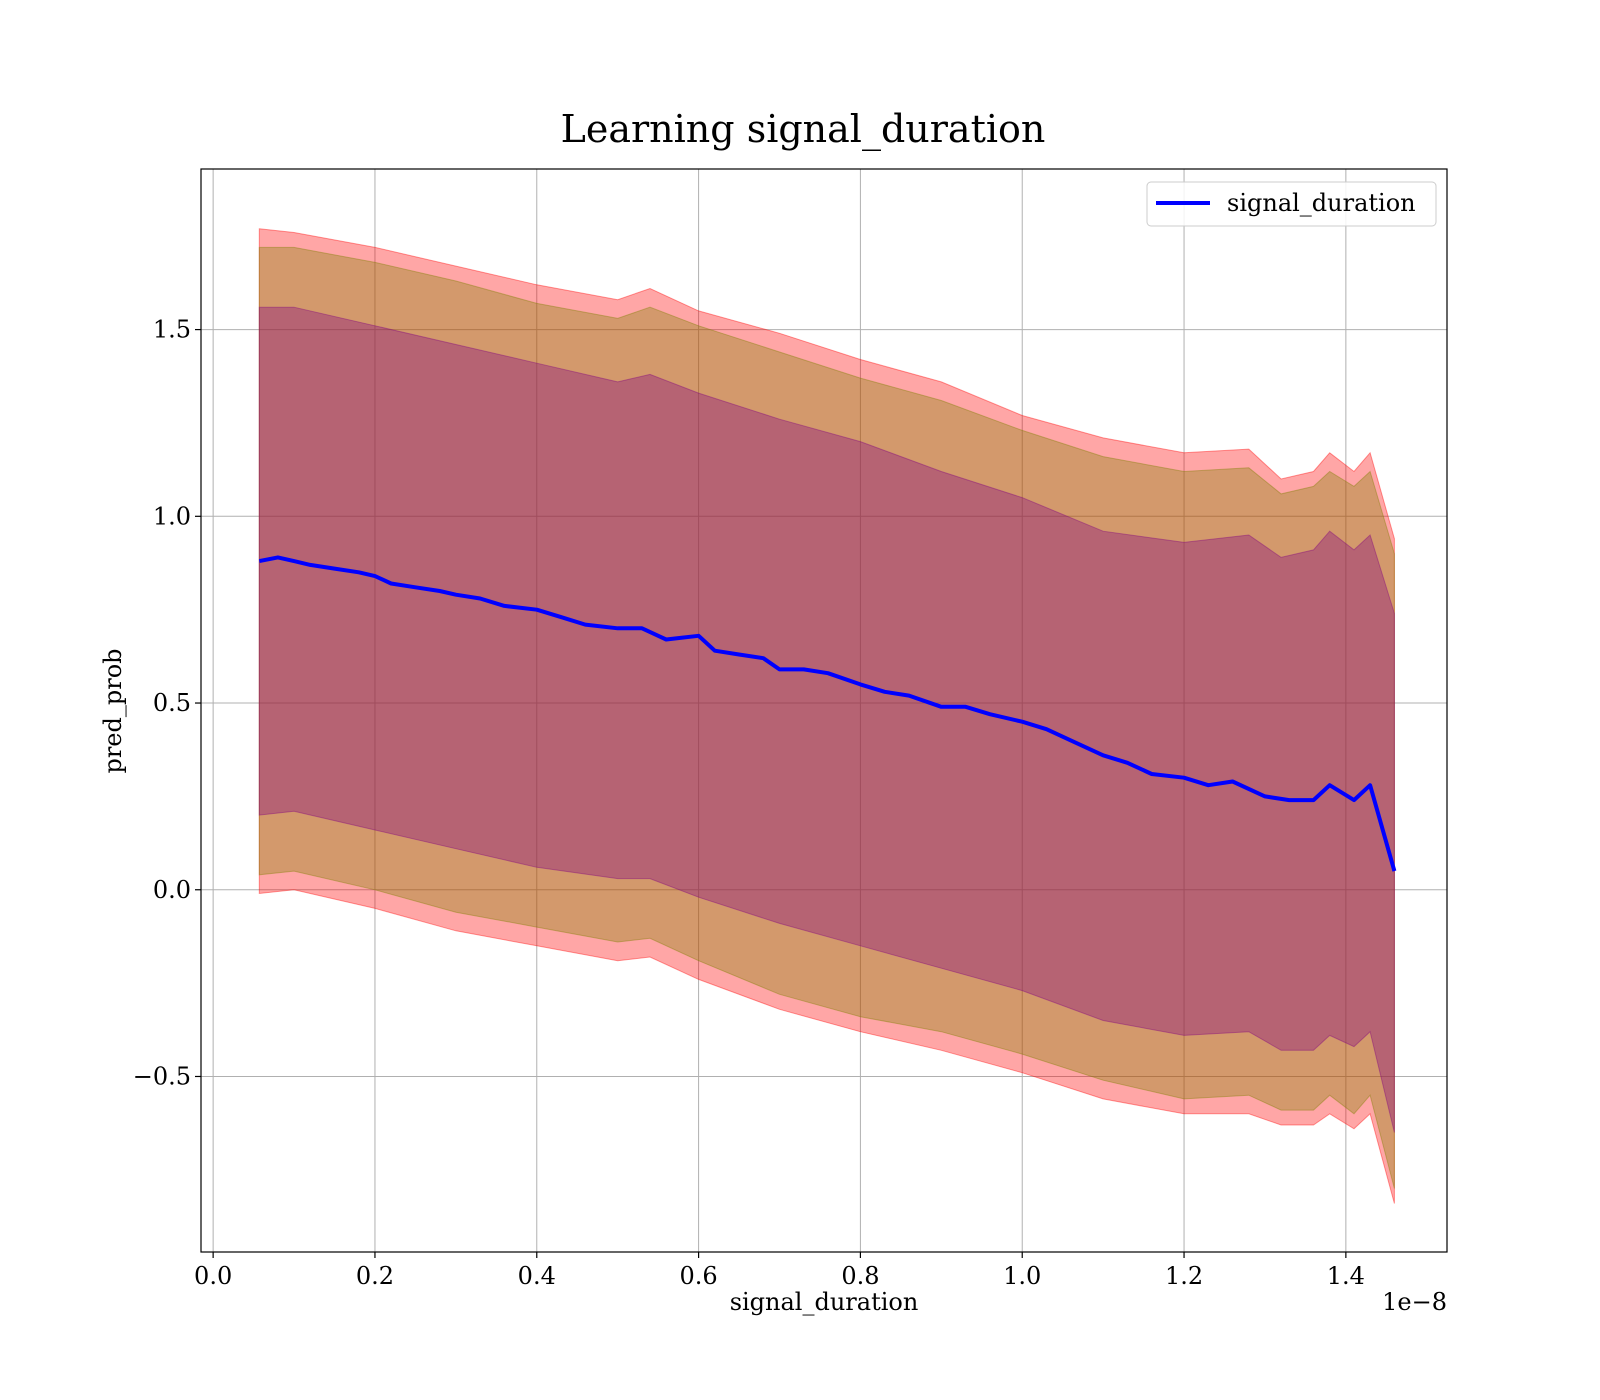 The width and height of the screenshot is (1600, 1400). What do you see at coordinates (172, 703) in the screenshot?
I see `y-tick-label-2: 0.5` at bounding box center [172, 703].